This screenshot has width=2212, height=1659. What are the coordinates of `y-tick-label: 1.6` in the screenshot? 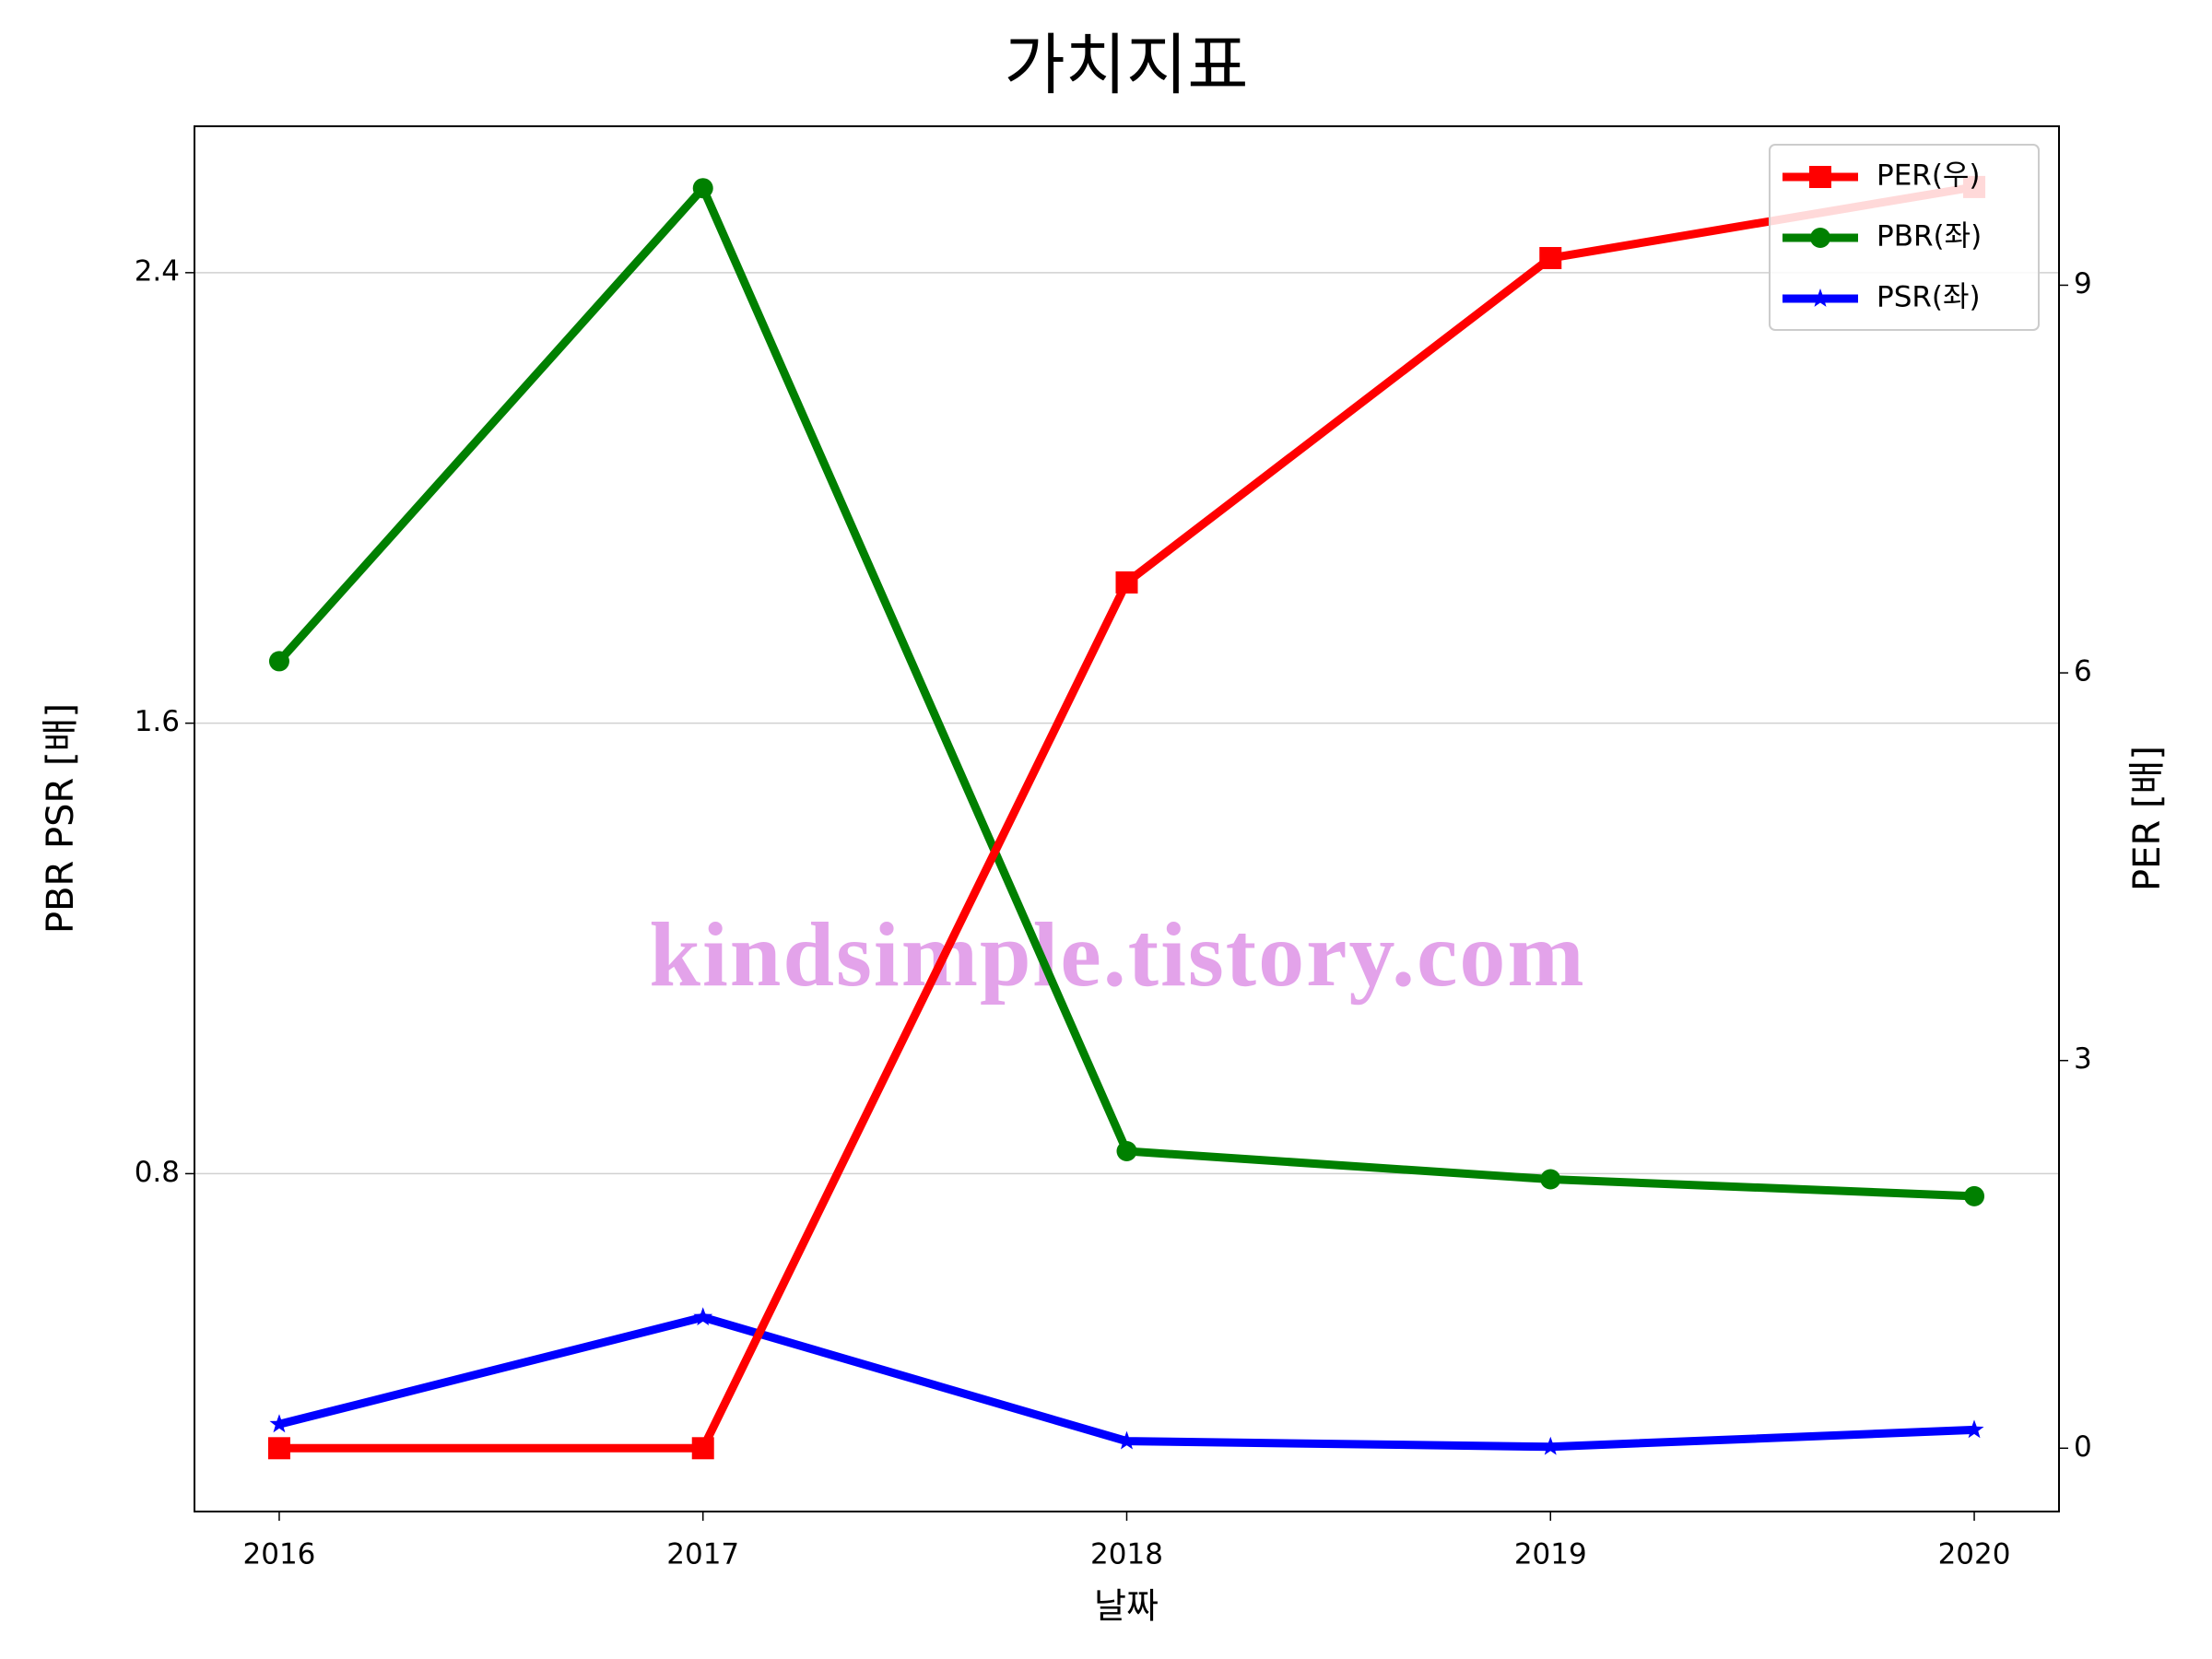 It's located at (157, 721).